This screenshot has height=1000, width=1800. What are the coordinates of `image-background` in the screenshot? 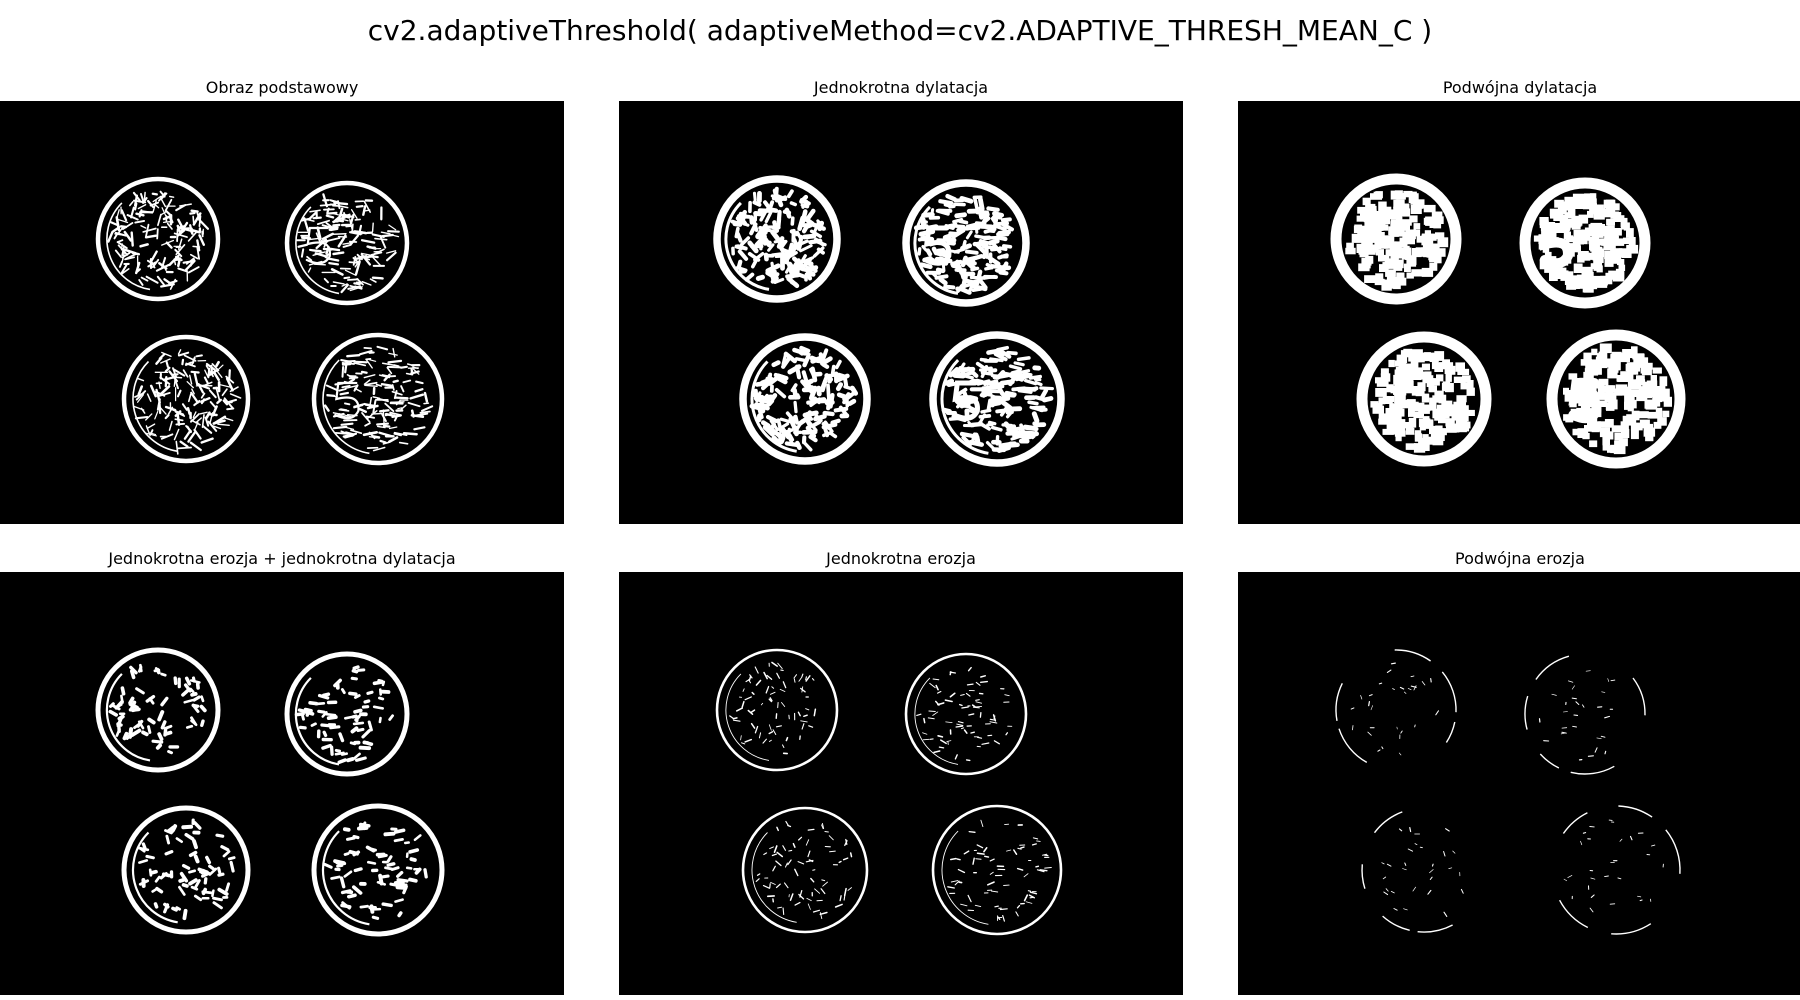 It's located at (282, 783).